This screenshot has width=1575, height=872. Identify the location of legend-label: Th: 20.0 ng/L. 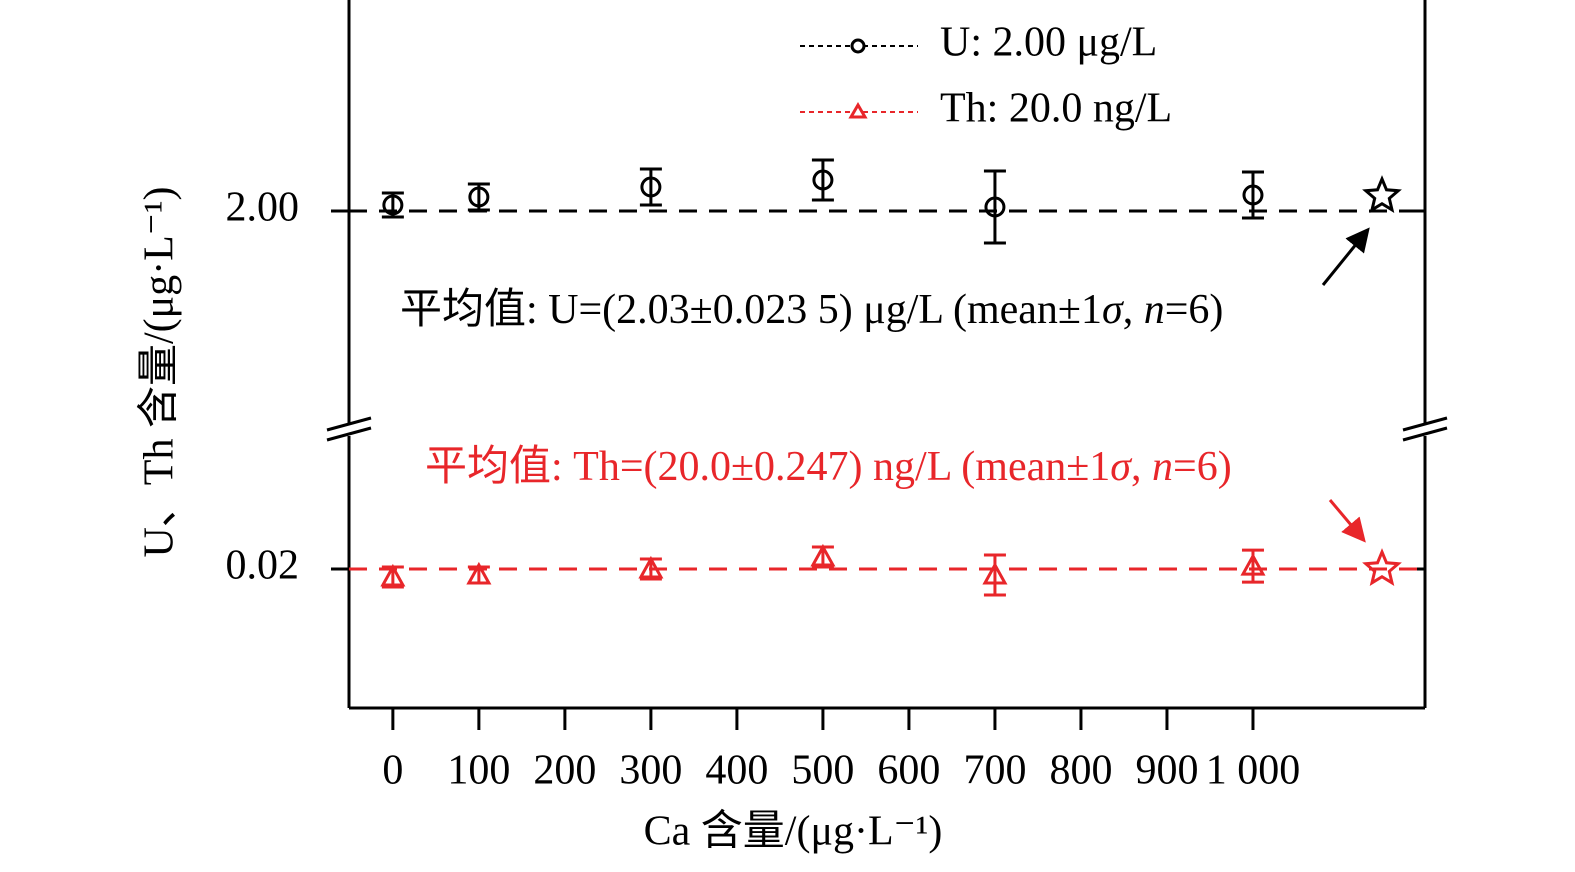
(1056, 109).